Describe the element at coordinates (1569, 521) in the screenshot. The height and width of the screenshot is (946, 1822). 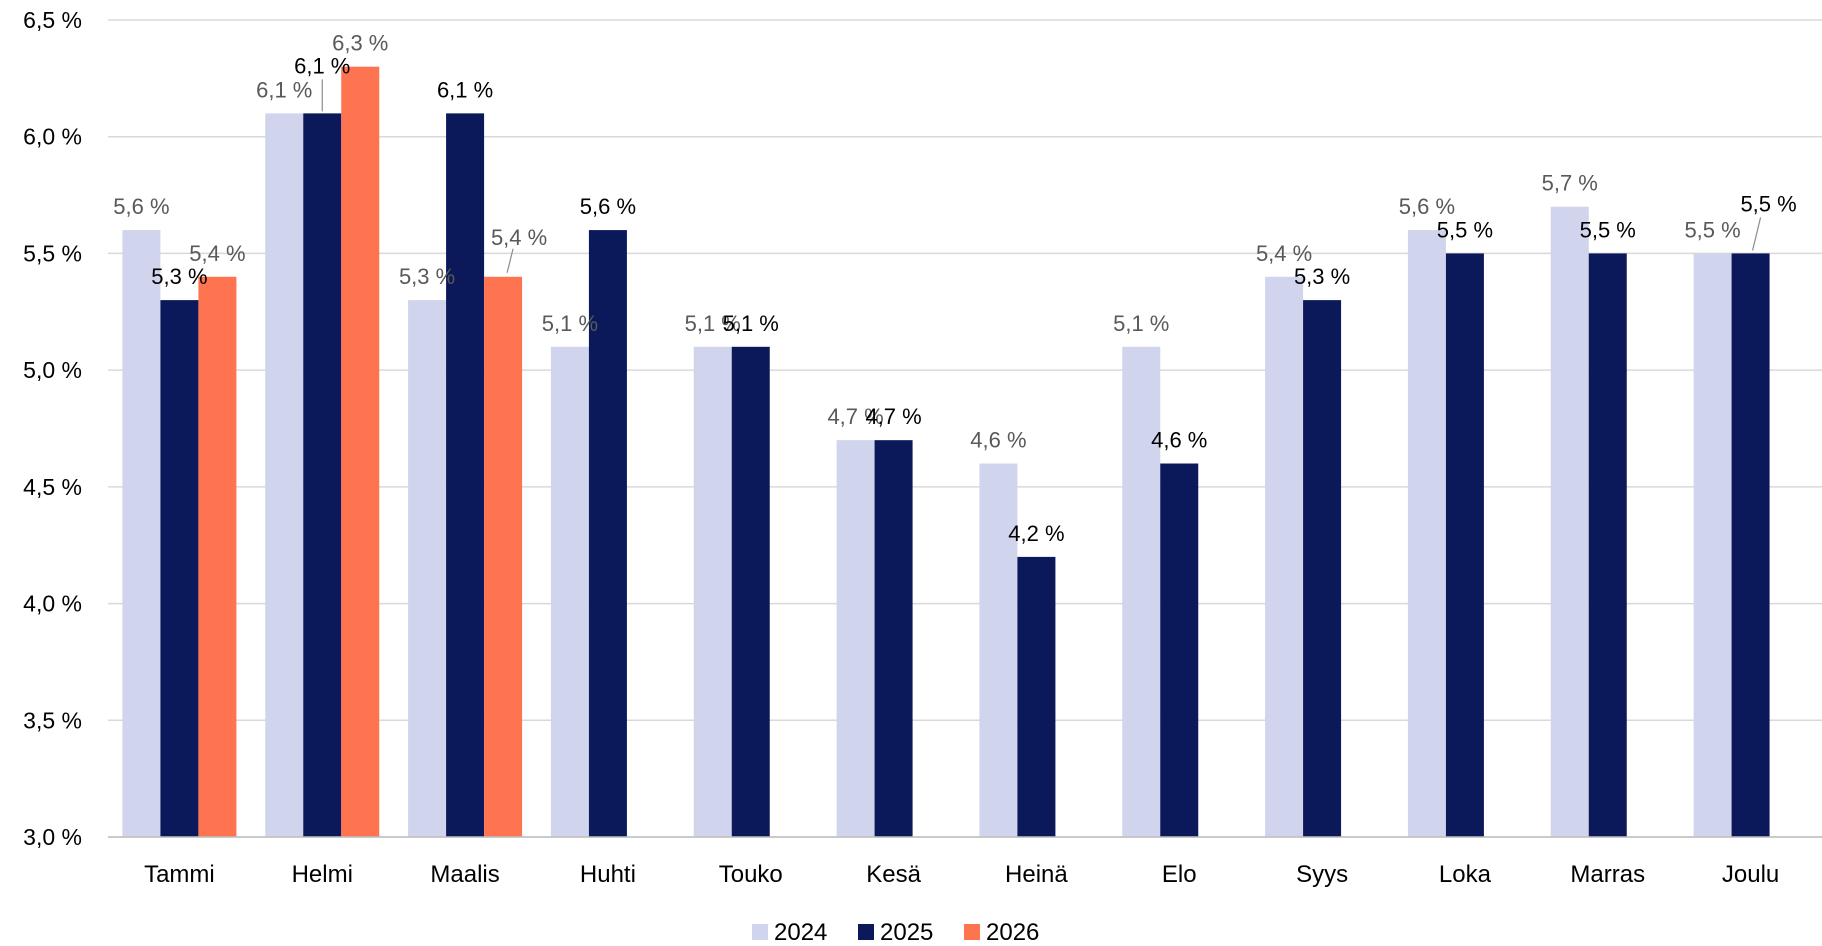
I see `bar-2024-Marras` at that location.